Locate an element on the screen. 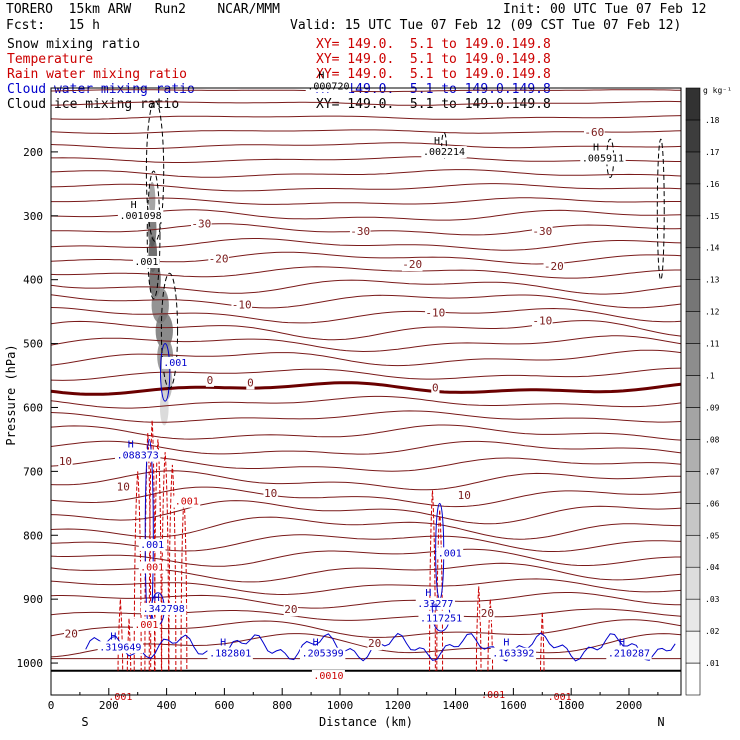 This screenshot has height=740, width=740. colorbar-label: .17 is located at coordinates (712, 152).